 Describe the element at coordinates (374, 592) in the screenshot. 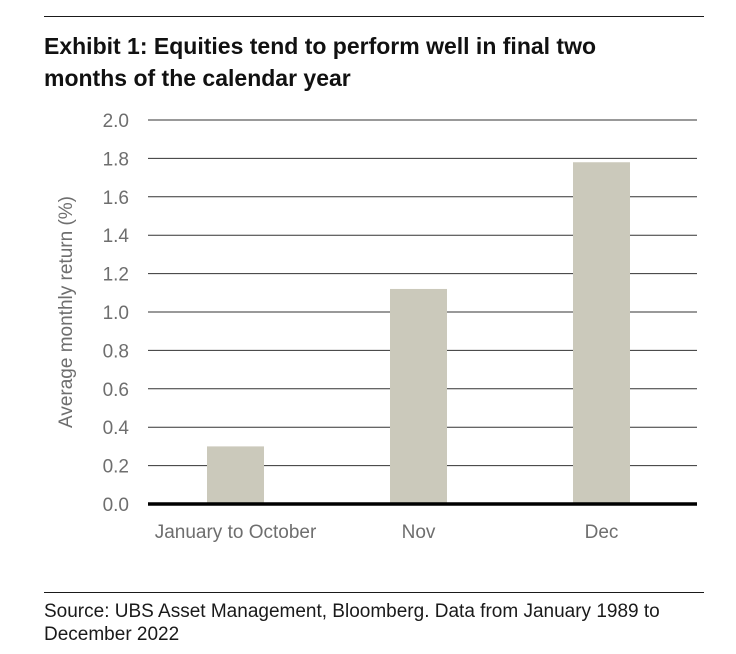

I see `bottom-rule` at that location.